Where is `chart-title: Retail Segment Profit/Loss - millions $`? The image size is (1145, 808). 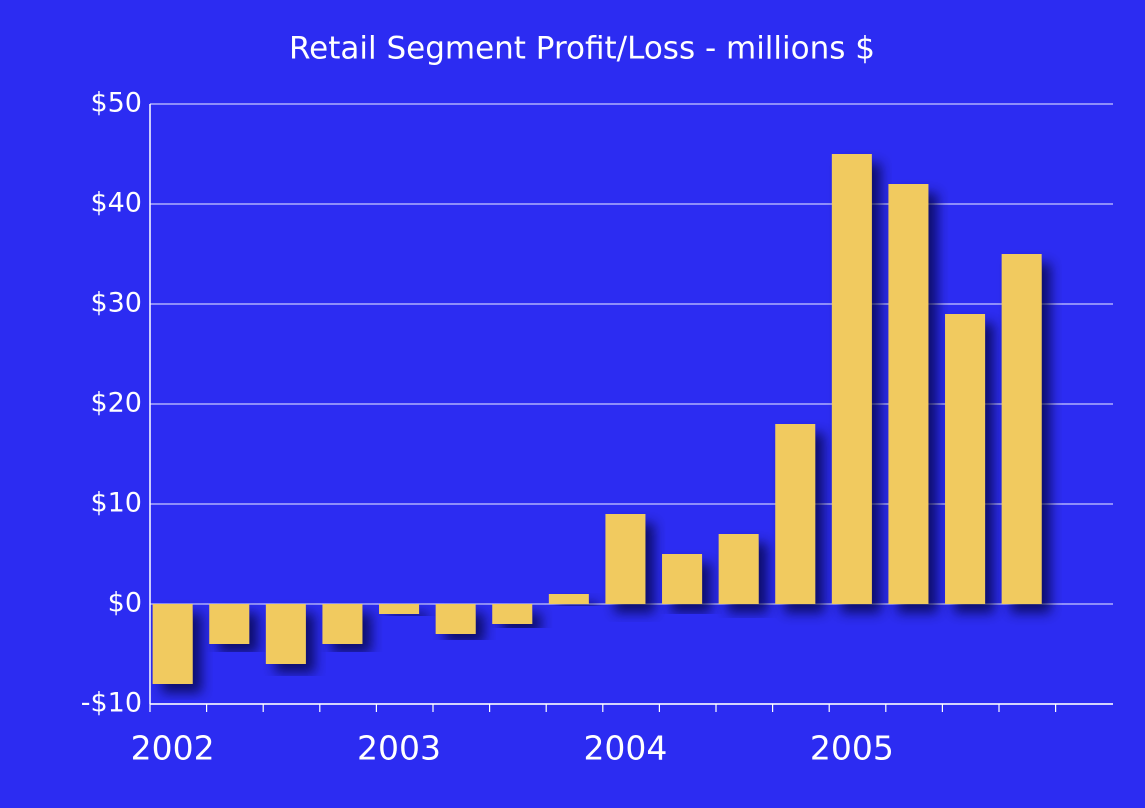
chart-title: Retail Segment Profit/Loss - millions $ is located at coordinates (582, 49).